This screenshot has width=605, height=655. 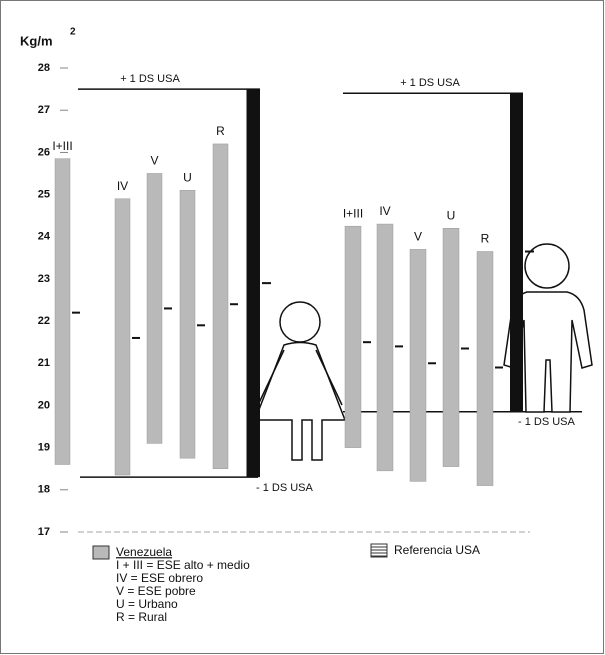 I want to click on y-axis-label: Kg/m, so click(x=36, y=40).